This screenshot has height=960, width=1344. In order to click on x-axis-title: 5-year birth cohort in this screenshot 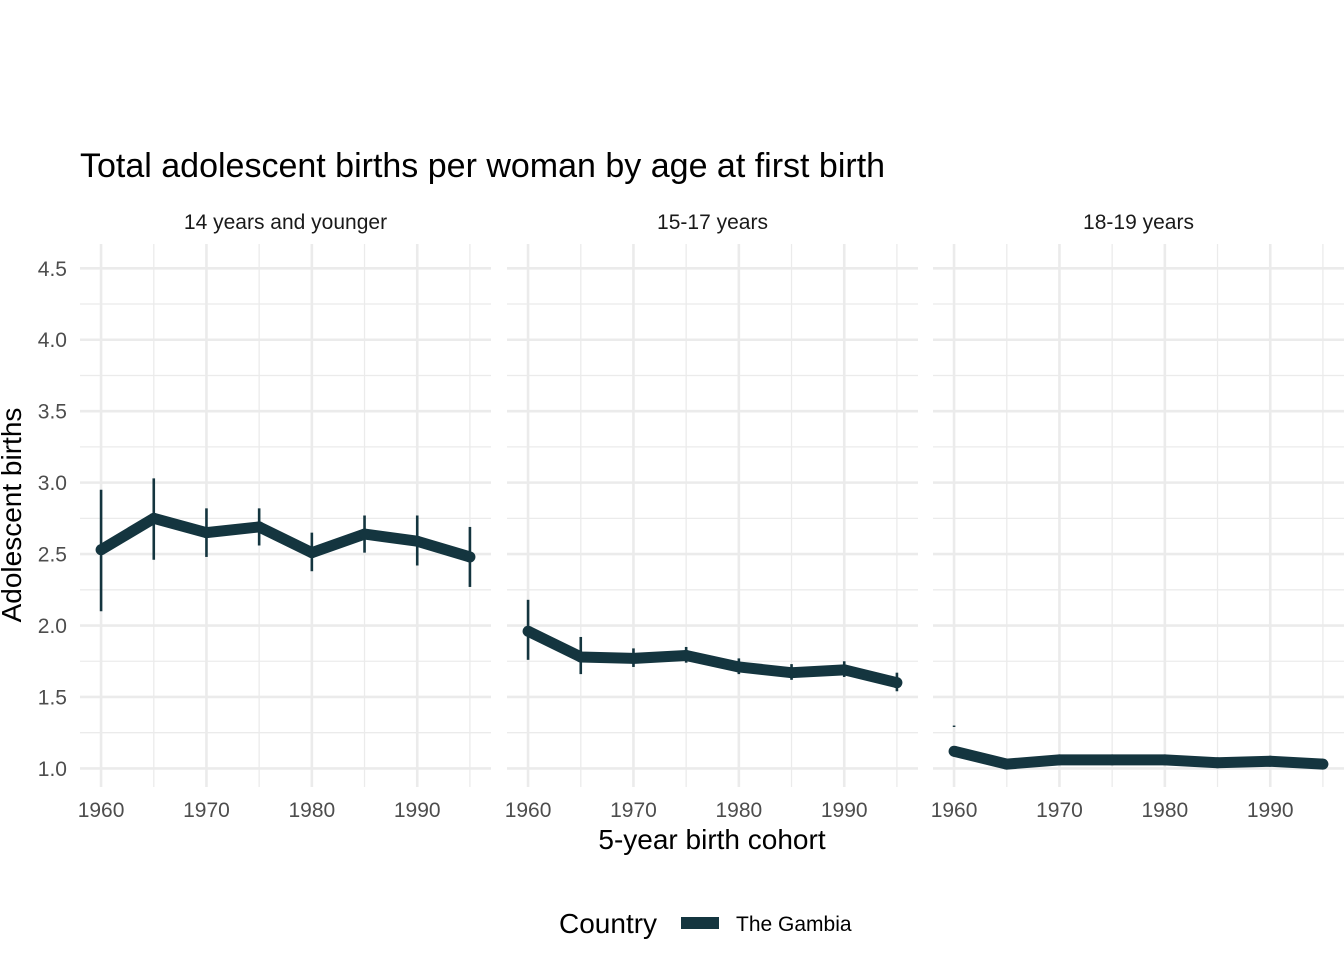, I will do `click(711, 839)`.